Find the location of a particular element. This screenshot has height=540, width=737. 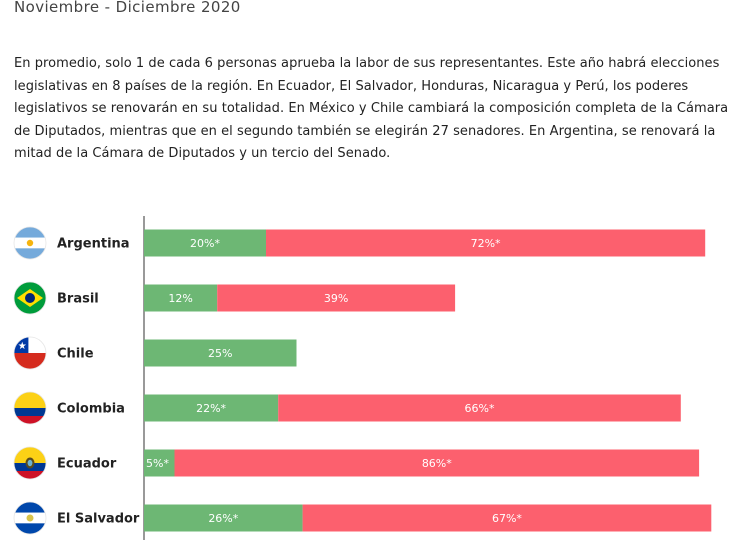

bar-row: El Salvador 26%* 67%* is located at coordinates (362, 518).